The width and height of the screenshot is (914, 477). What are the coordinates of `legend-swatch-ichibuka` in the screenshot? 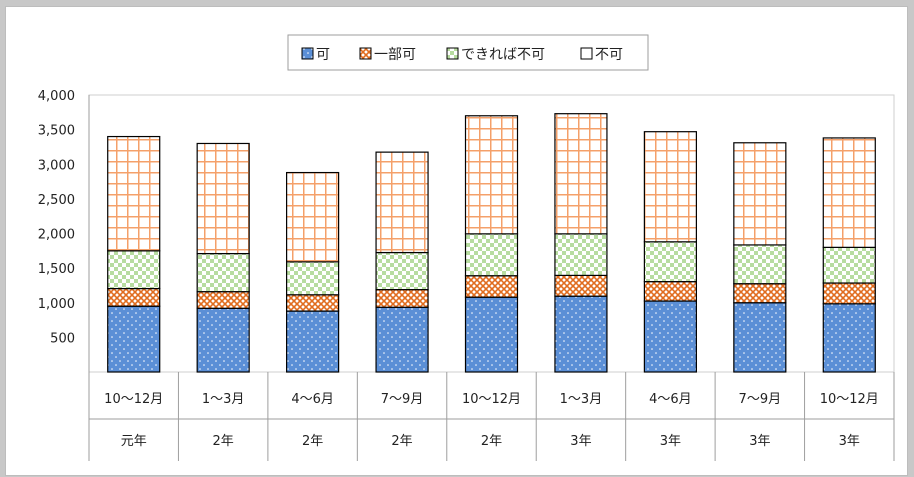 It's located at (365, 53).